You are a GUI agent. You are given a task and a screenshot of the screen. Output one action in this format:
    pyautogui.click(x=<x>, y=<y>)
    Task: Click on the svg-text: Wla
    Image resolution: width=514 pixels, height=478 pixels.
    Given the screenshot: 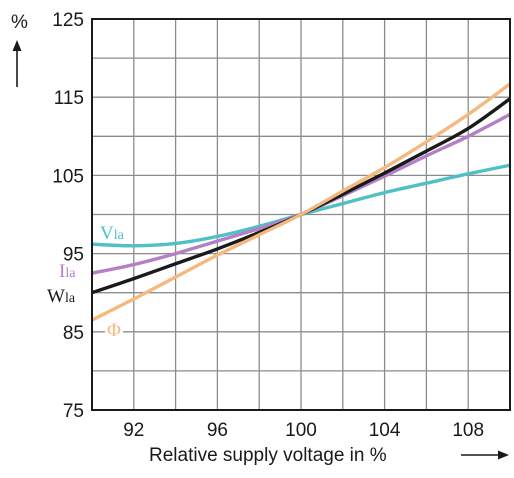 What is the action you would take?
    pyautogui.click(x=61, y=296)
    